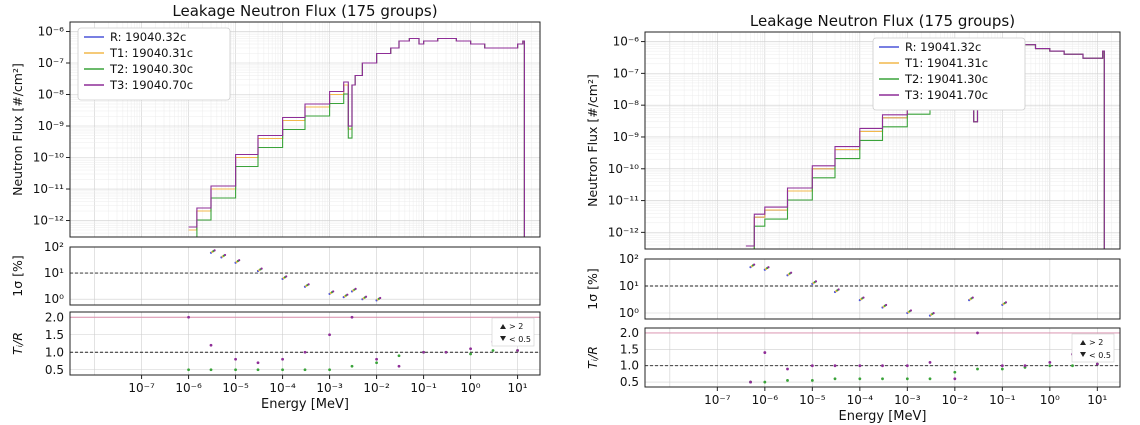 This screenshot has width=1140, height=425. Describe the element at coordinates (943, 47) in the screenshot. I see `legend-label: R: 19041.32c` at that location.